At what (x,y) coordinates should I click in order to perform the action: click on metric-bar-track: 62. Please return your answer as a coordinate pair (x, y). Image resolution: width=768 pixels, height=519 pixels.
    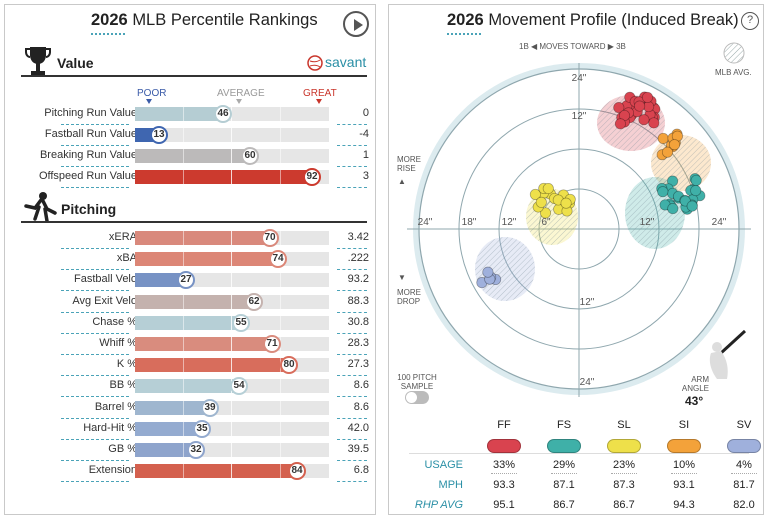
    Looking at the image, I should click on (232, 301).